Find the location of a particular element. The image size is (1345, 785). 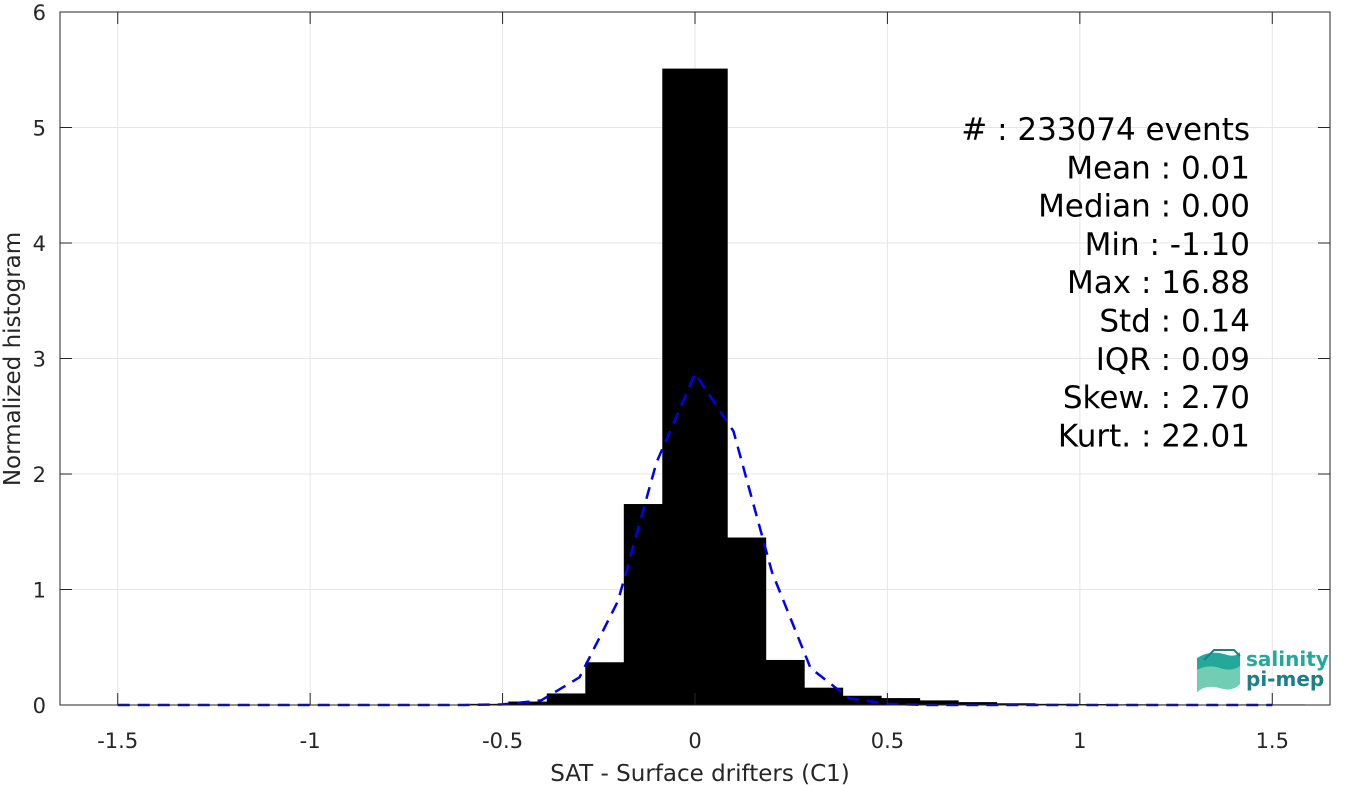

stats-line: Max : 16.88 is located at coordinates (1158, 283).